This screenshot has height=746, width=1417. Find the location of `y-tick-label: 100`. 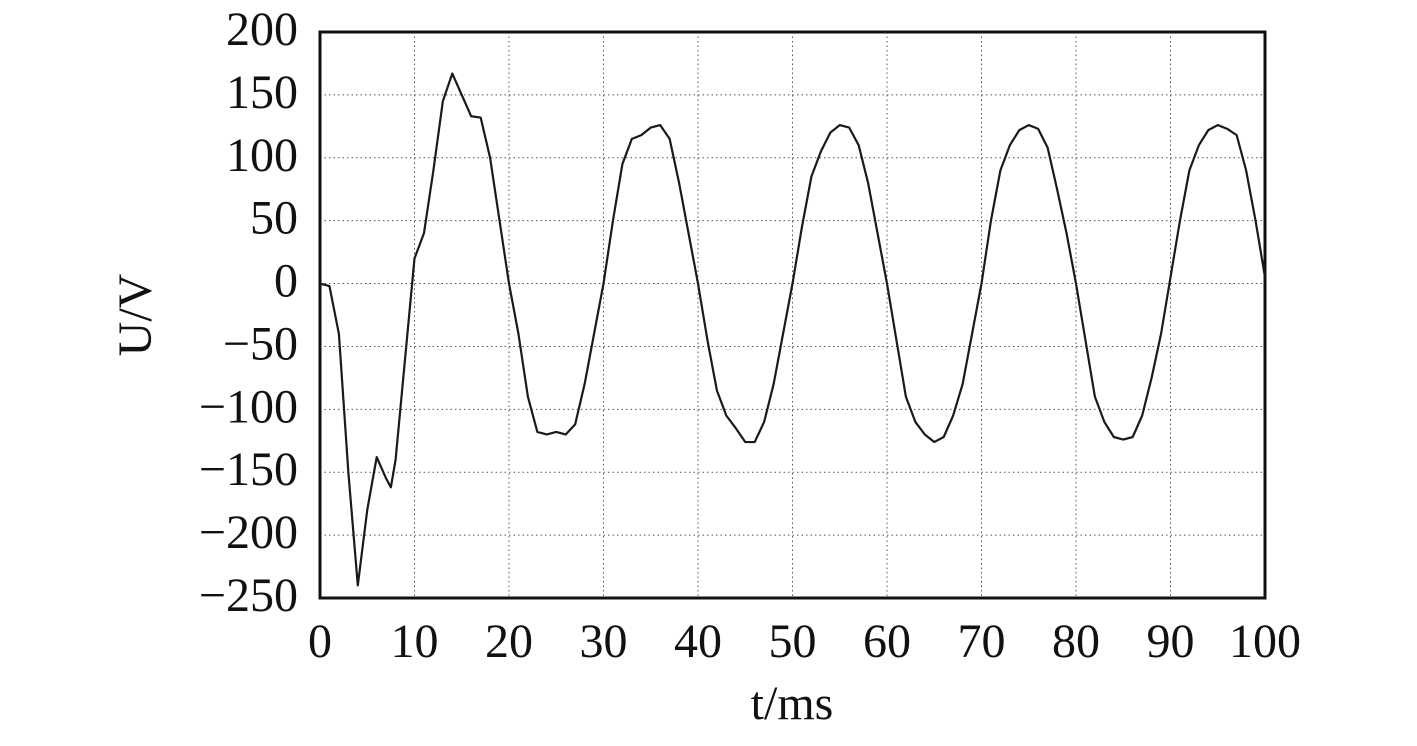

y-tick-label: 100 is located at coordinates (262, 155).